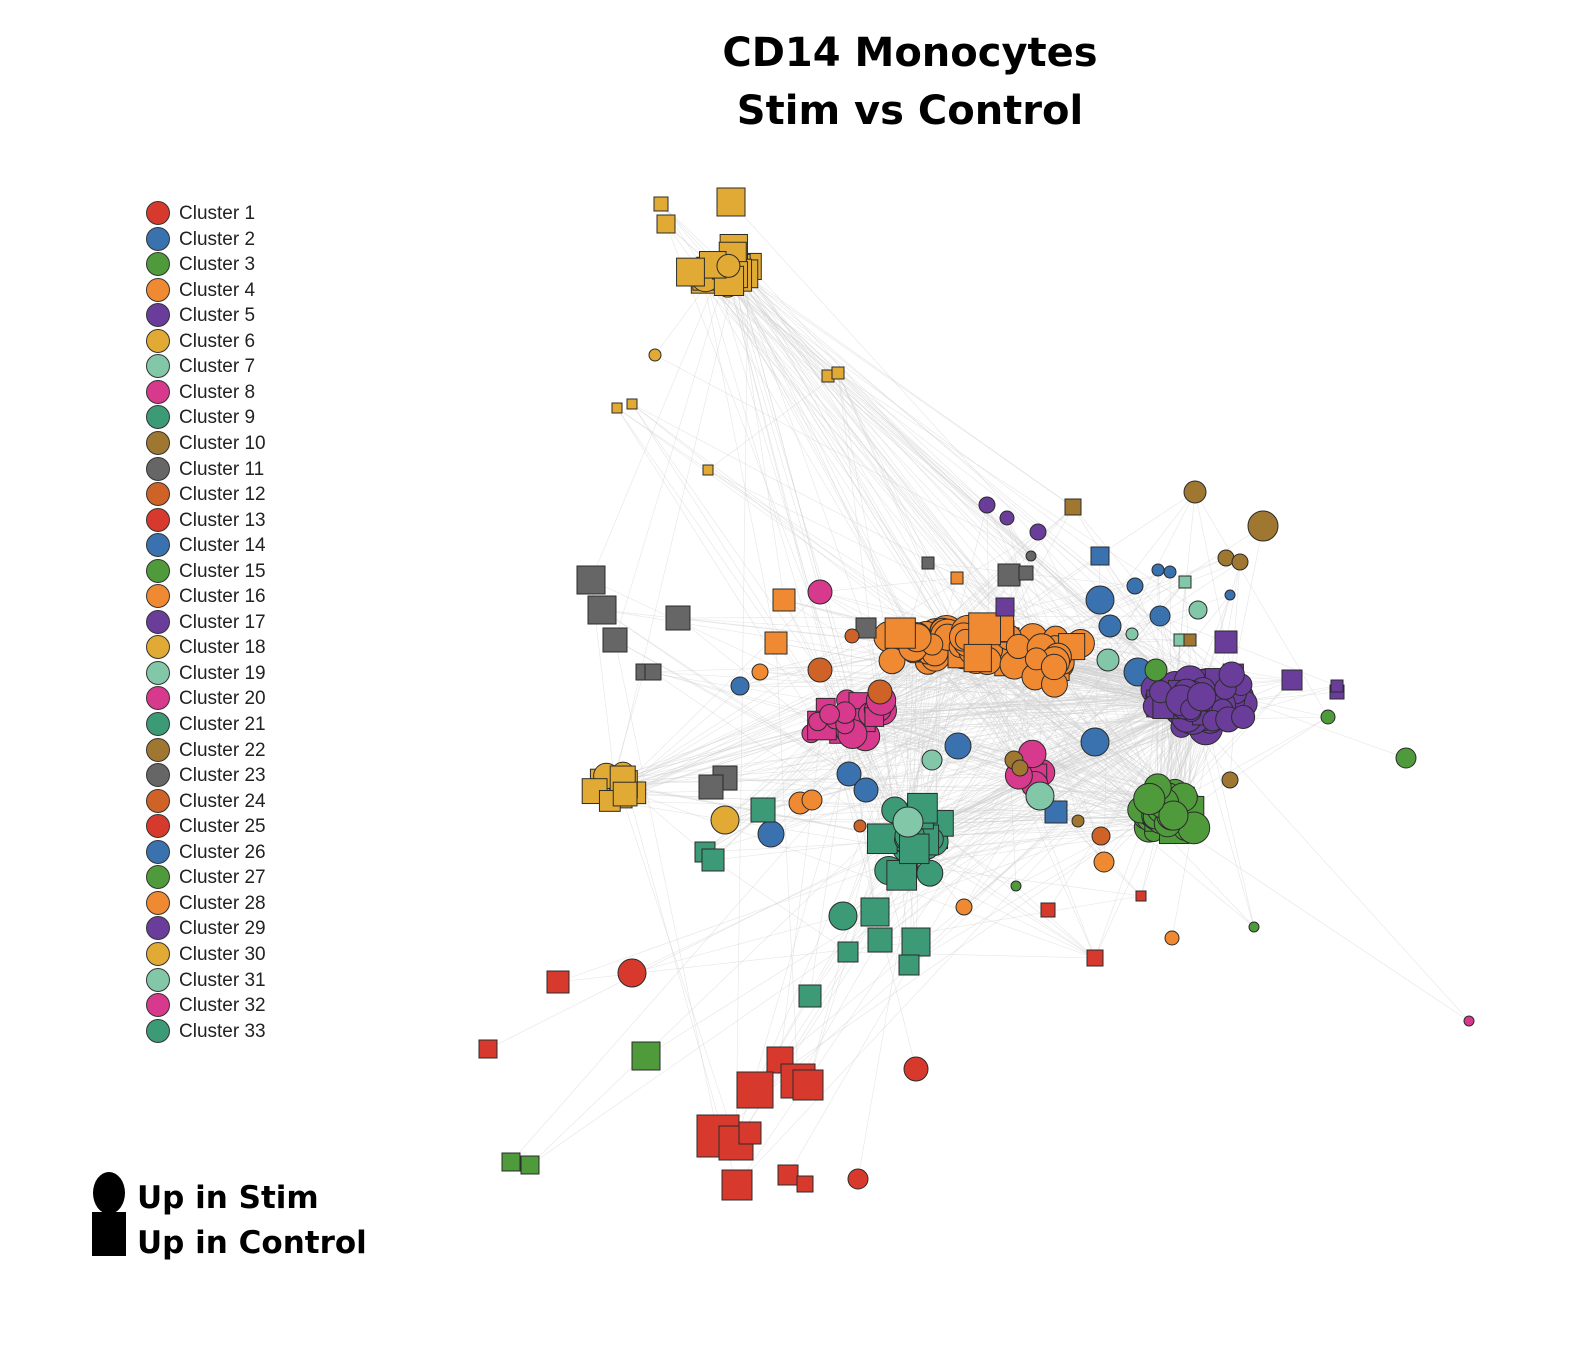 Image resolution: width=1570 pixels, height=1350 pixels. What do you see at coordinates (222, 469) in the screenshot?
I see `legend-label: Cluster 11` at bounding box center [222, 469].